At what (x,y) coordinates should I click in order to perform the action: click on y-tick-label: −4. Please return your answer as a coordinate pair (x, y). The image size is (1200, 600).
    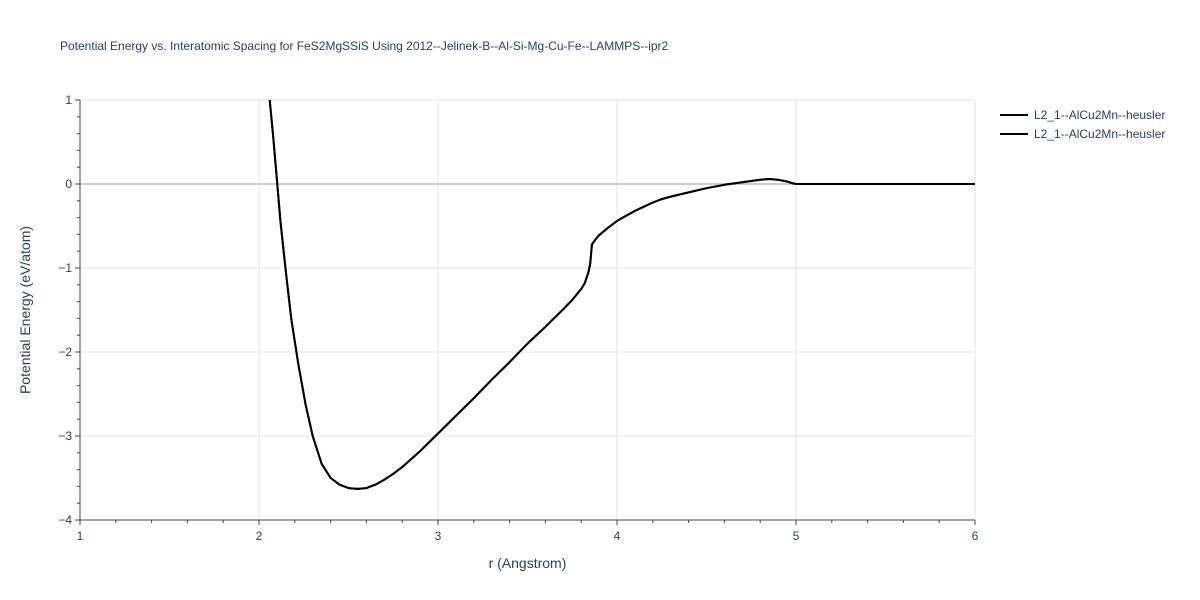
    Looking at the image, I should click on (65, 520).